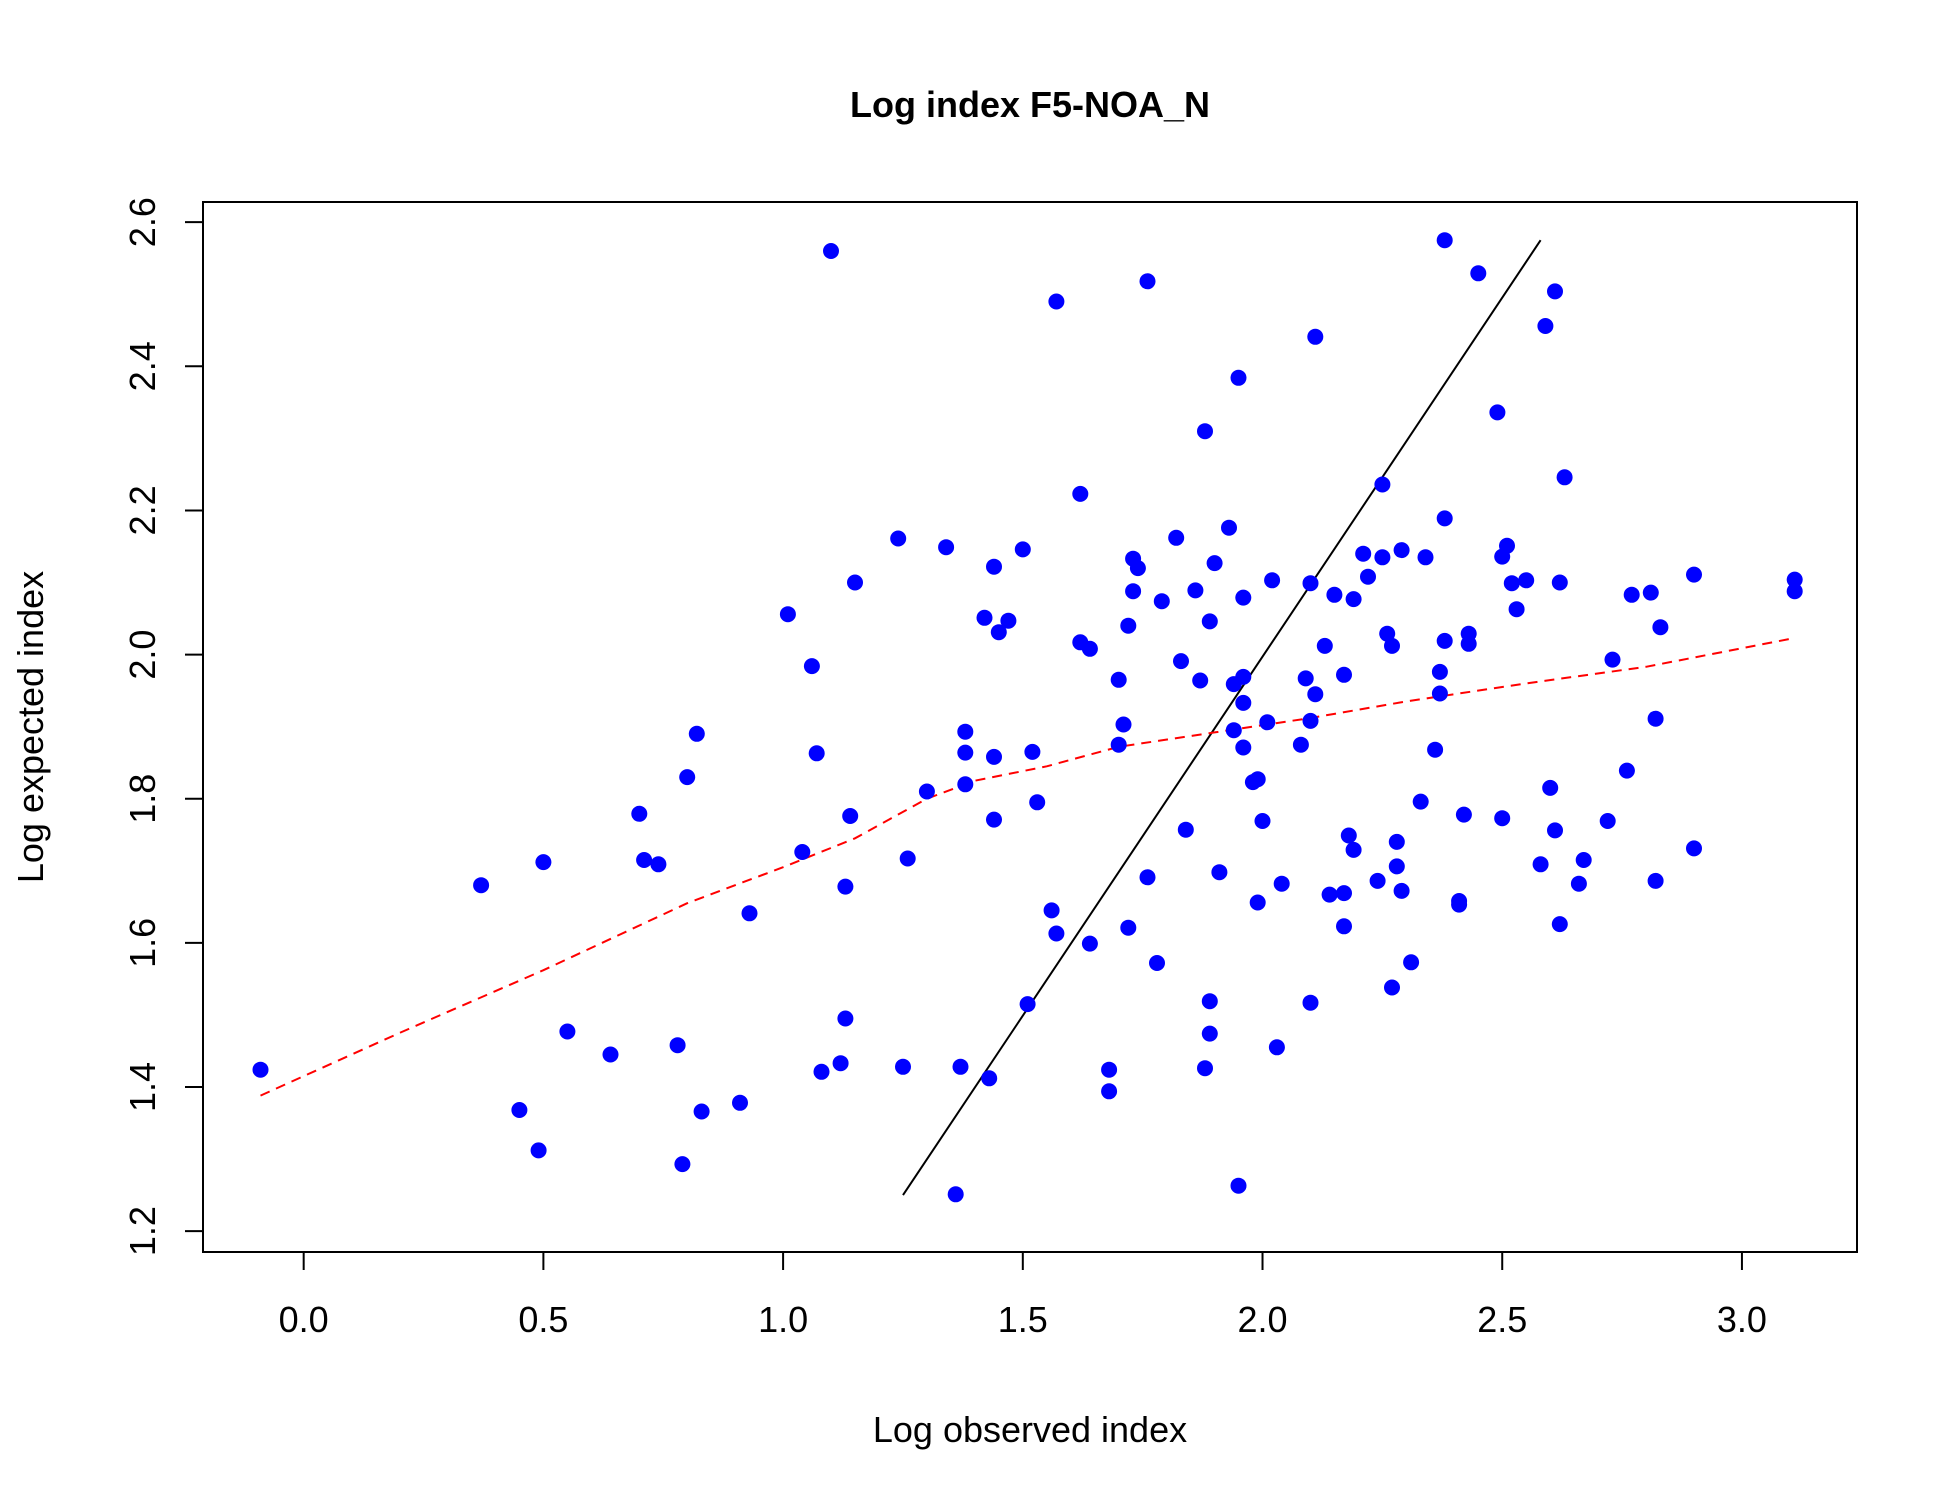  What do you see at coordinates (1030, 104) in the screenshot?
I see `chart-title: Log index F5-NOA_N` at bounding box center [1030, 104].